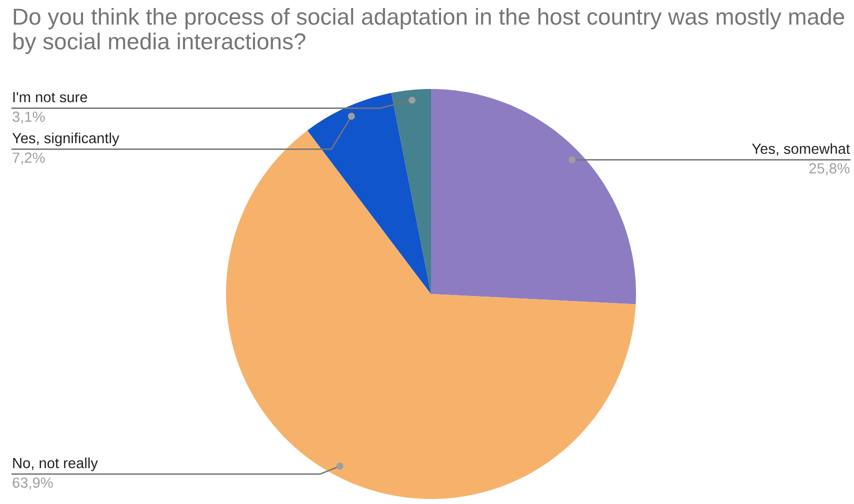 This screenshot has height=504, width=854. What do you see at coordinates (55, 465) in the screenshot?
I see `slice-label: No, not really` at bounding box center [55, 465].